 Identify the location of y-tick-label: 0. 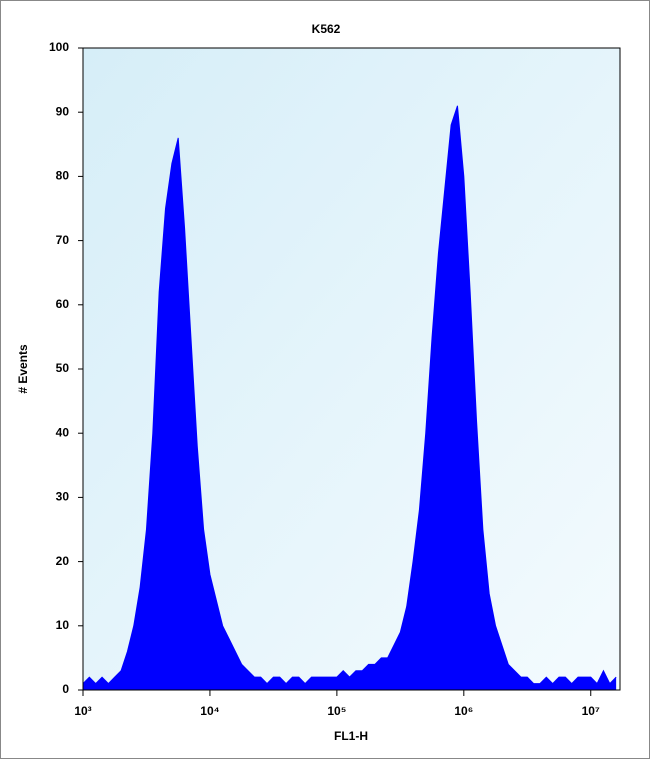
(65, 689).